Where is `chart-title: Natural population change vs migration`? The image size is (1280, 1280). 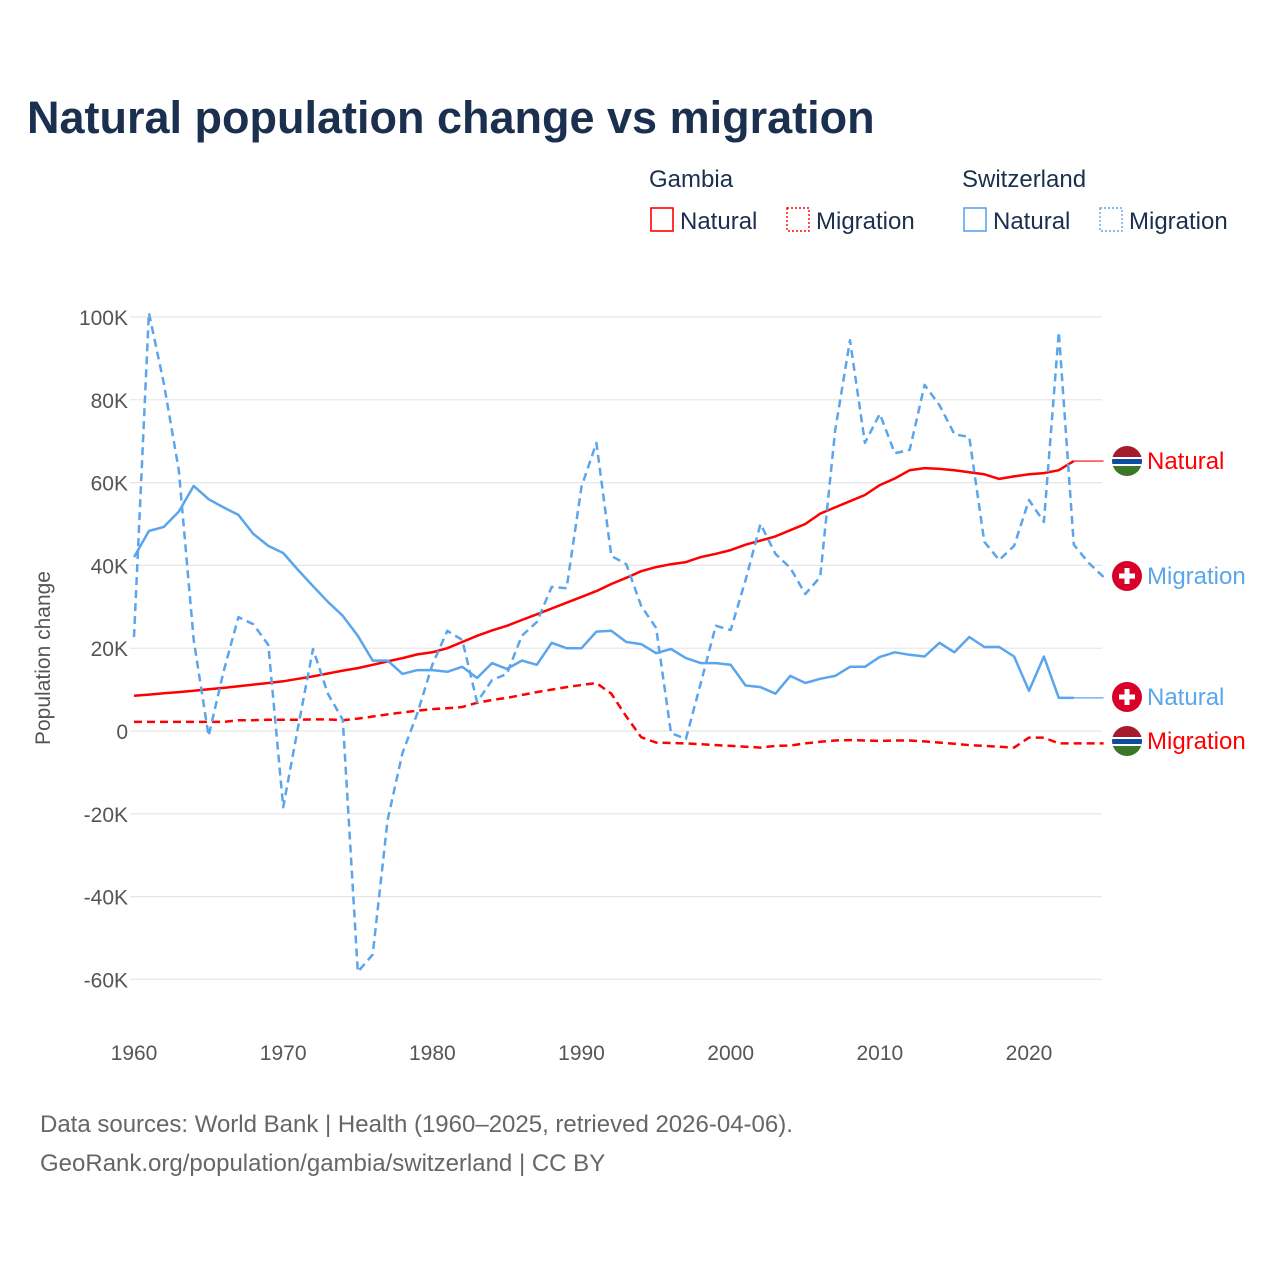 chart-title: Natural population change vs migration is located at coordinates (451, 117).